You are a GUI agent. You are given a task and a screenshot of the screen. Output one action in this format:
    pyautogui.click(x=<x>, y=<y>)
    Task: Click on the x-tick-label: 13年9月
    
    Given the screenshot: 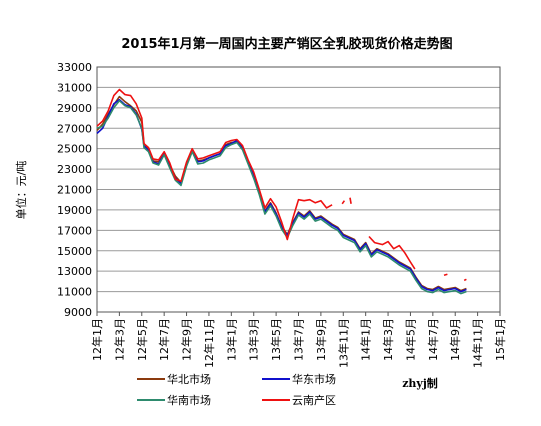 What is the action you would take?
    pyautogui.click(x=321, y=339)
    